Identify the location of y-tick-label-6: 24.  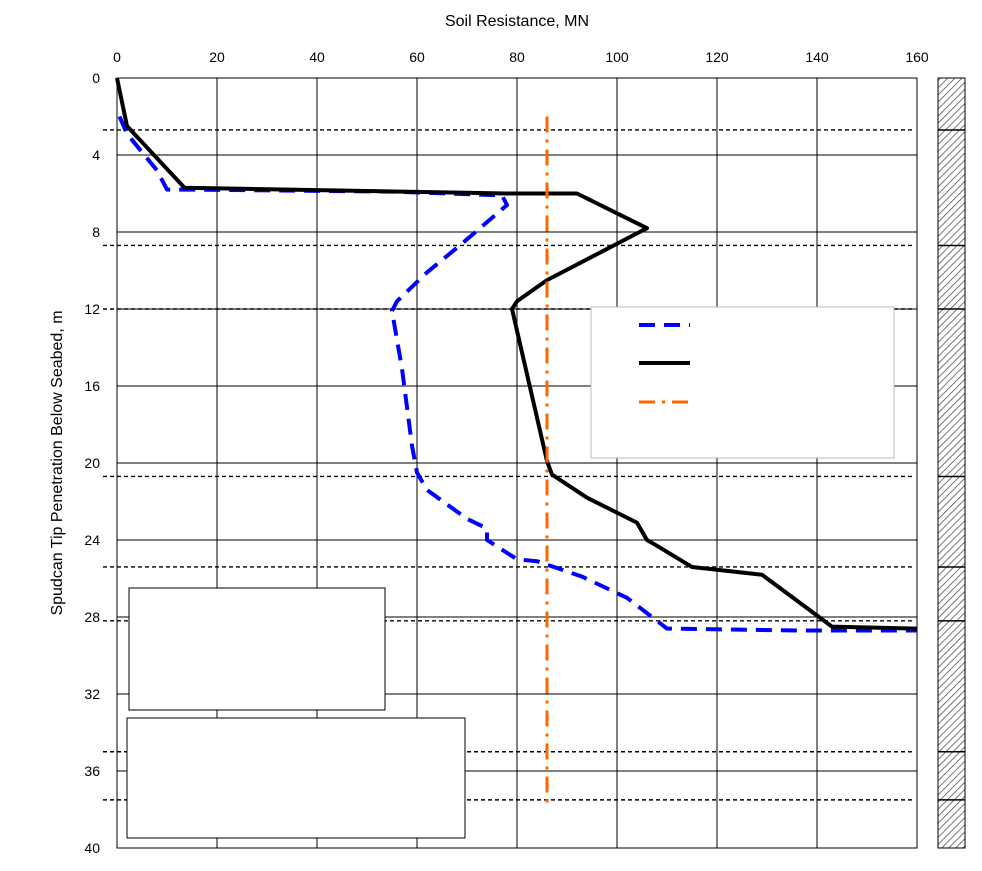
(92, 540).